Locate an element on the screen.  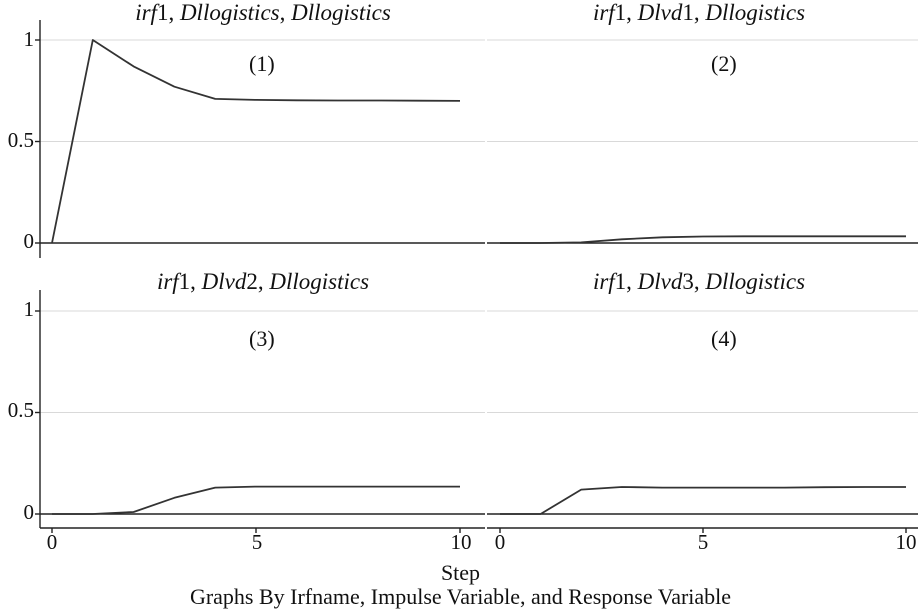
panel-3-title: irf1, Dlvd2, Dllogistics is located at coordinates (263, 282).